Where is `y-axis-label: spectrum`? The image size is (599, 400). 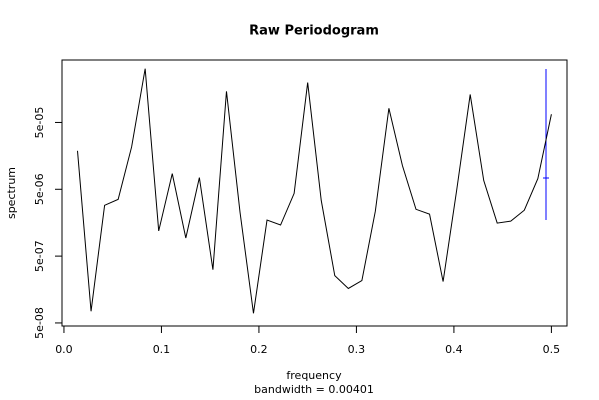
y-axis-label: spectrum is located at coordinates (11, 193).